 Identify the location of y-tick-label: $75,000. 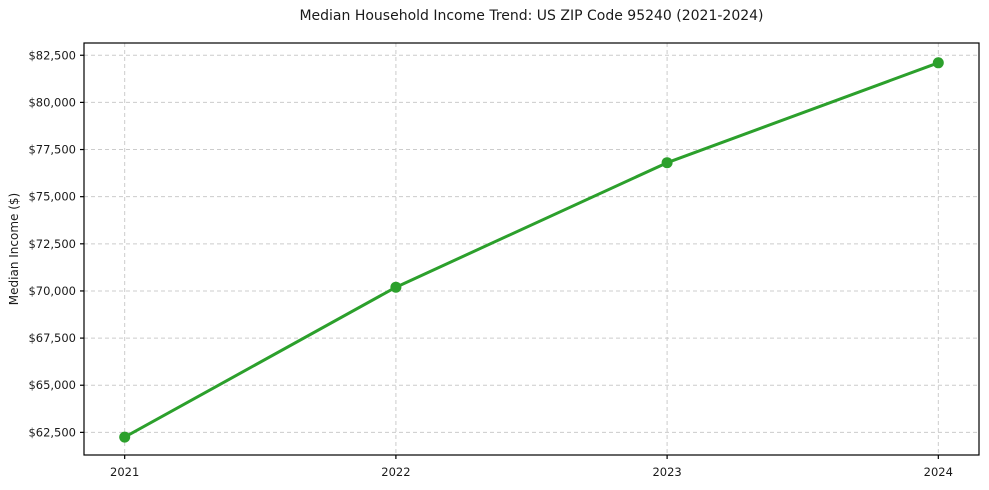
(52, 197).